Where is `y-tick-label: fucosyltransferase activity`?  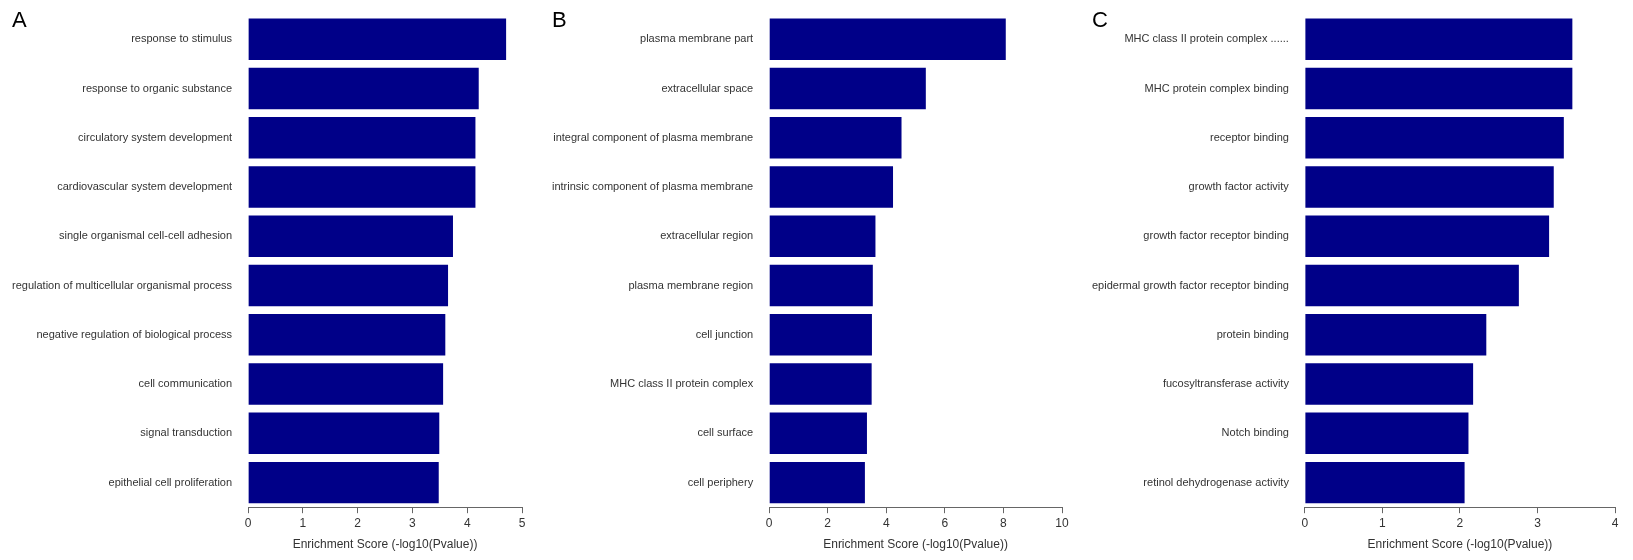 y-tick-label: fucosyltransferase activity is located at coordinates (1226, 383).